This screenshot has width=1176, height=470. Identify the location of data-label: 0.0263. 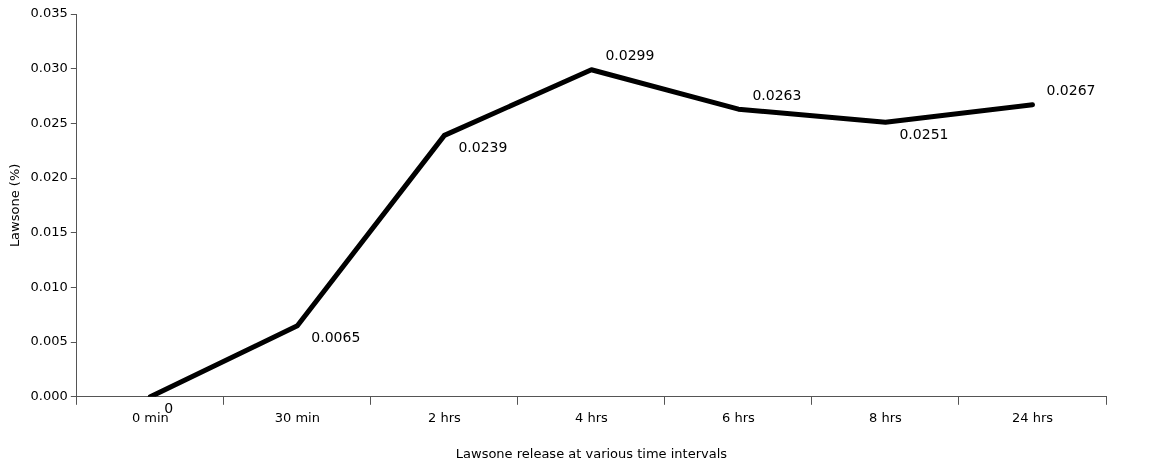
(777, 94).